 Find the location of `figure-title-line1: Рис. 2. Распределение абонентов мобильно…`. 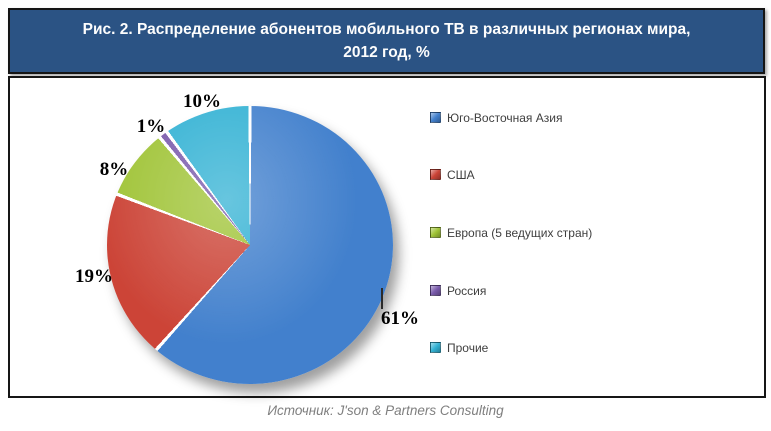

figure-title-line1: Рис. 2. Распределение абонентов мобильно… is located at coordinates (386, 29).